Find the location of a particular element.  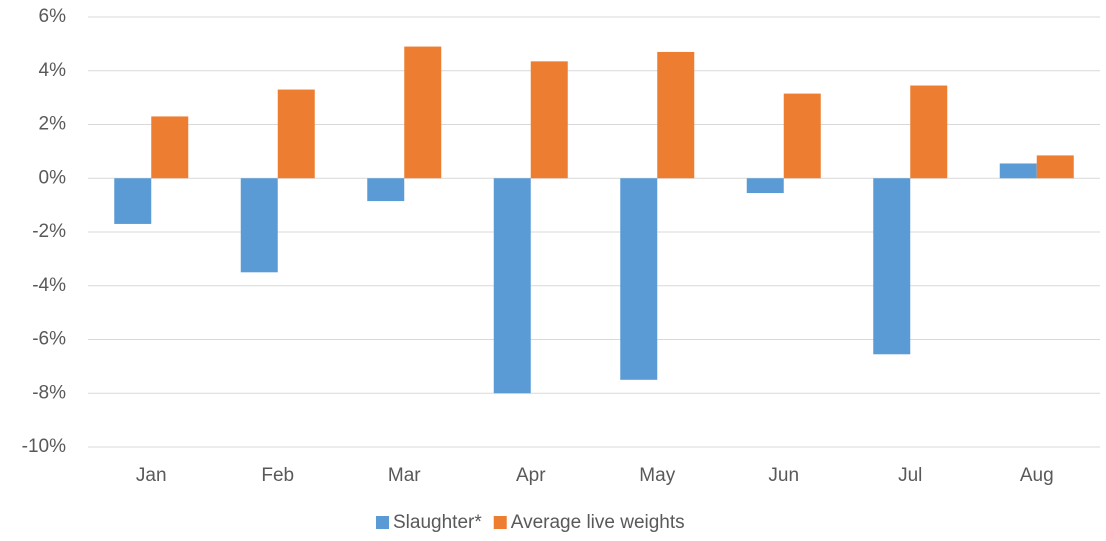

y-tick-label: 0% is located at coordinates (53, 177).